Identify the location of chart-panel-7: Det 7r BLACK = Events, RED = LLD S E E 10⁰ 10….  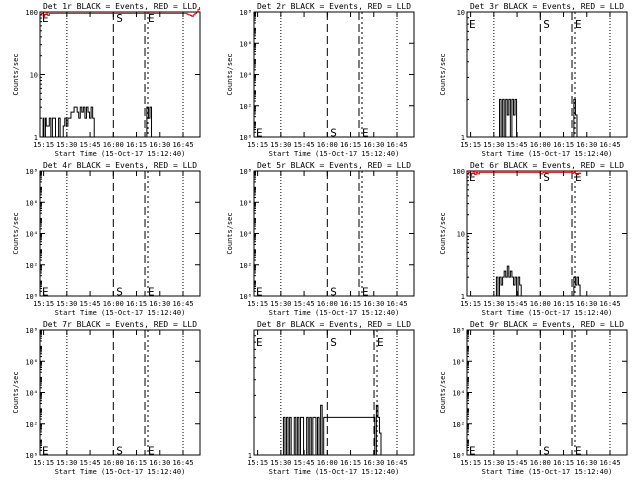
(106, 398).